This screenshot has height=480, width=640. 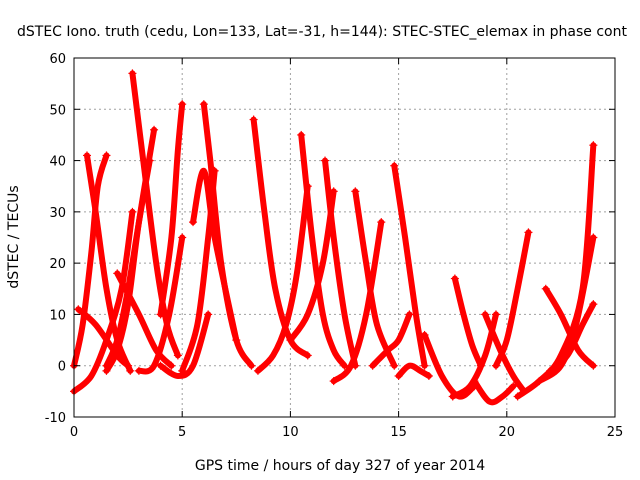 What do you see at coordinates (507, 432) in the screenshot?
I see `x-tick-label: 20` at bounding box center [507, 432].